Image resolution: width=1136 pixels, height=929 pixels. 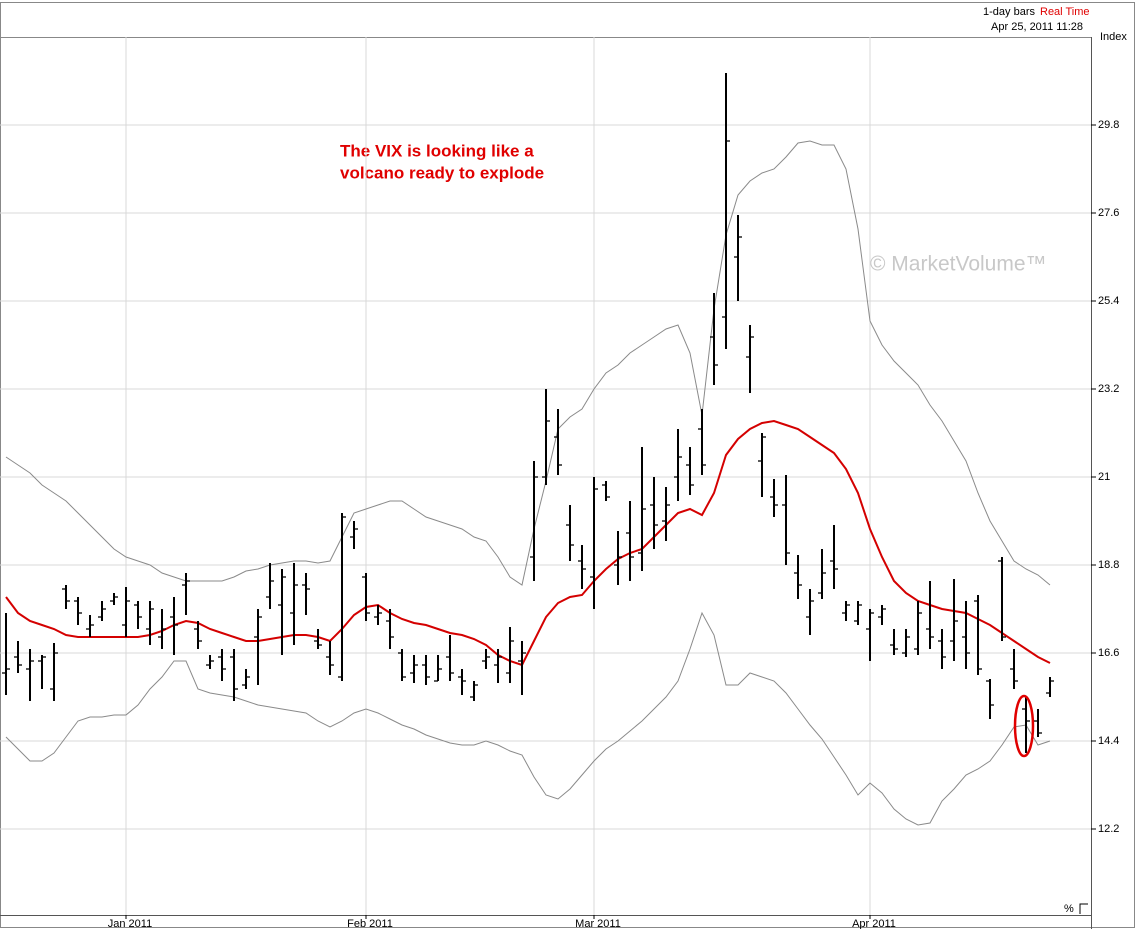 I want to click on x-tick-label: Jan 2011, so click(x=130, y=923).